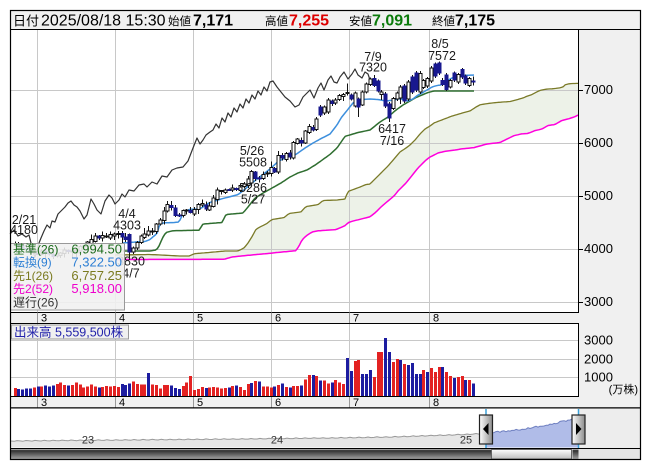 This screenshot has width=653, height=475. I want to click on svg-text: 遅行(26), so click(35, 302).